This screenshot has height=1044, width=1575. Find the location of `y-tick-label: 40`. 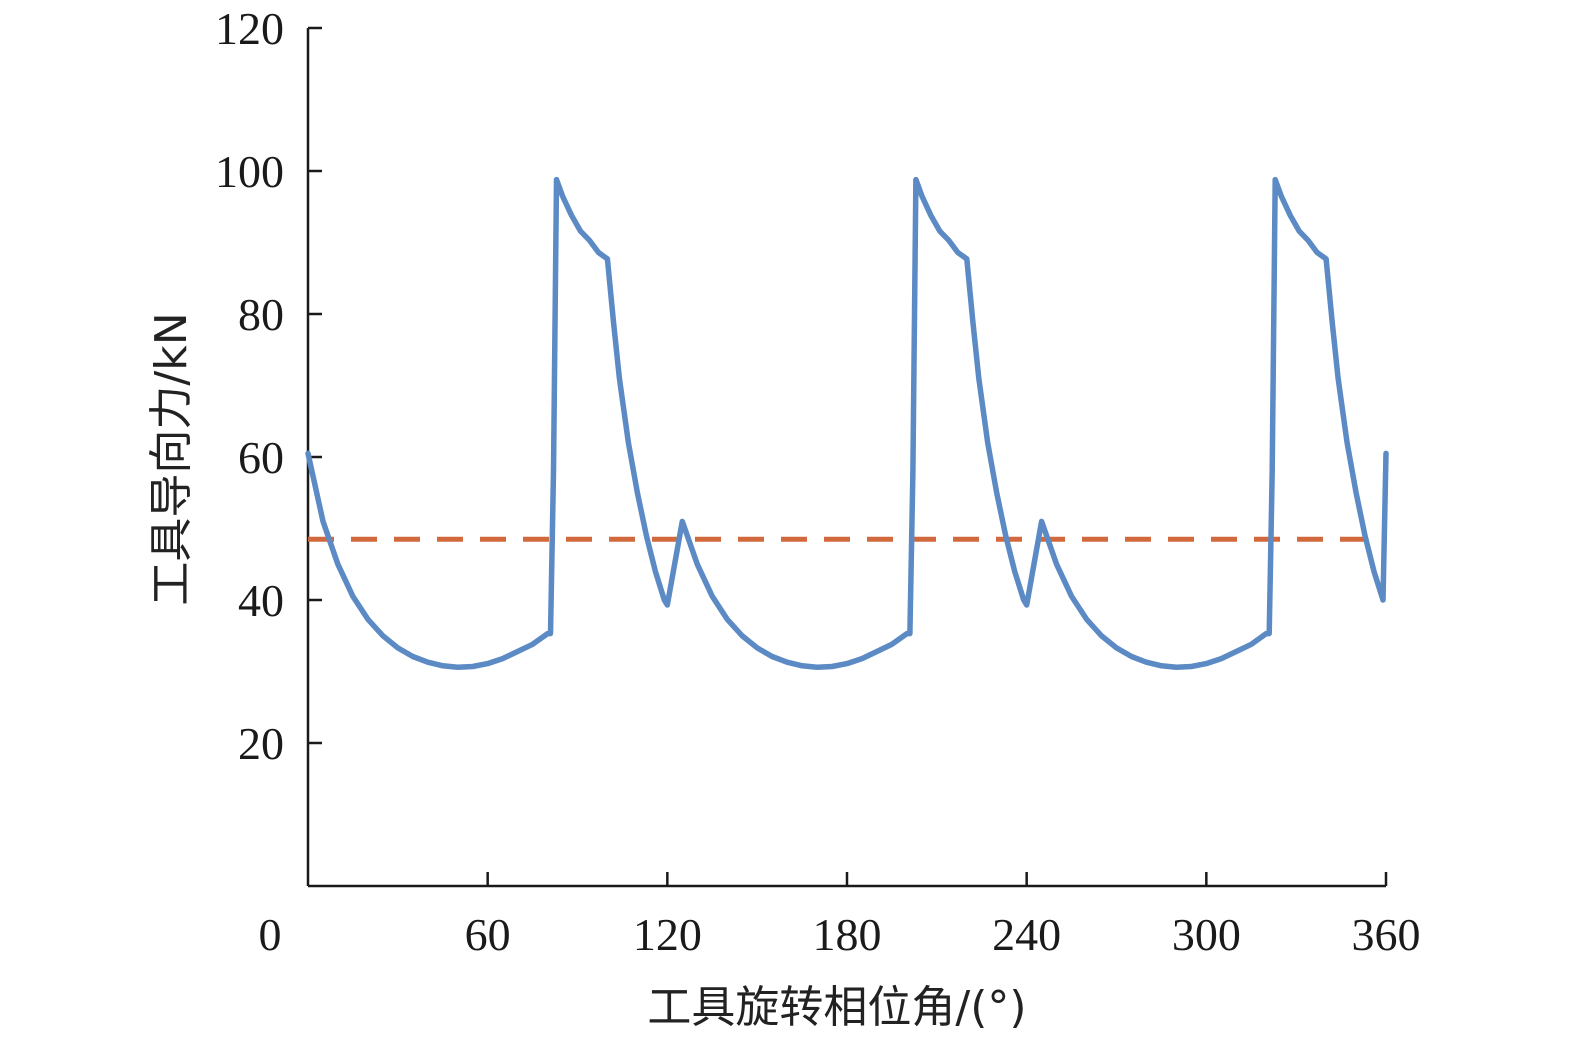

y-tick-label: 40 is located at coordinates (261, 600).